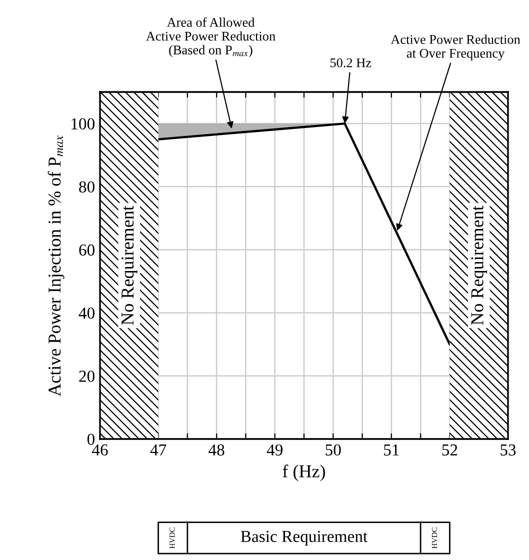 This screenshot has width=529, height=560. I want to click on x-tick-label: 46, so click(100, 450).